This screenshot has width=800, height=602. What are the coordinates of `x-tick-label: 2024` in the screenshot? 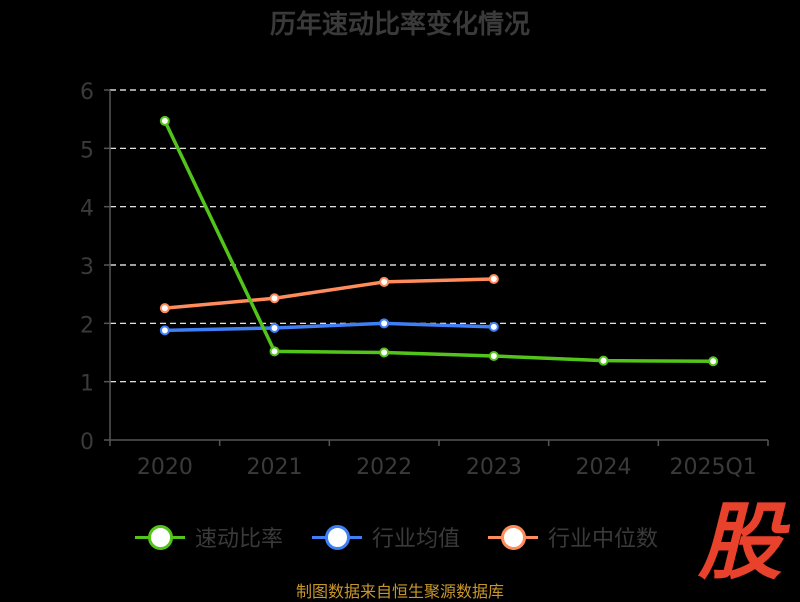 It's located at (604, 467).